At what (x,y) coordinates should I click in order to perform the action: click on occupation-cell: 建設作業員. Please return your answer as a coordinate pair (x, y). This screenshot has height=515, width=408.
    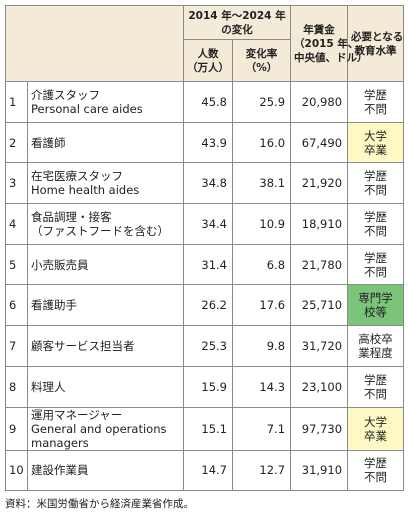
    Looking at the image, I should click on (105, 470).